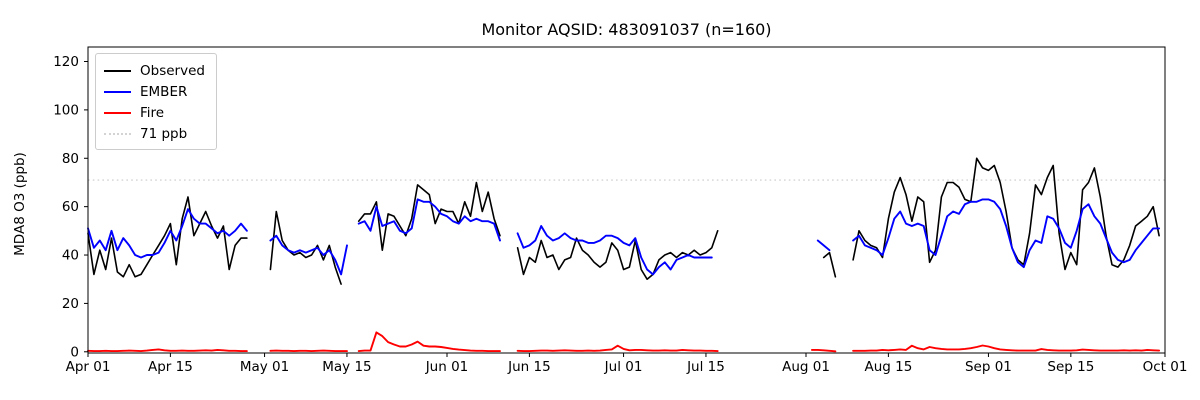 The width and height of the screenshot is (1200, 400). I want to click on x-tick-label: Aug 15, so click(888, 367).